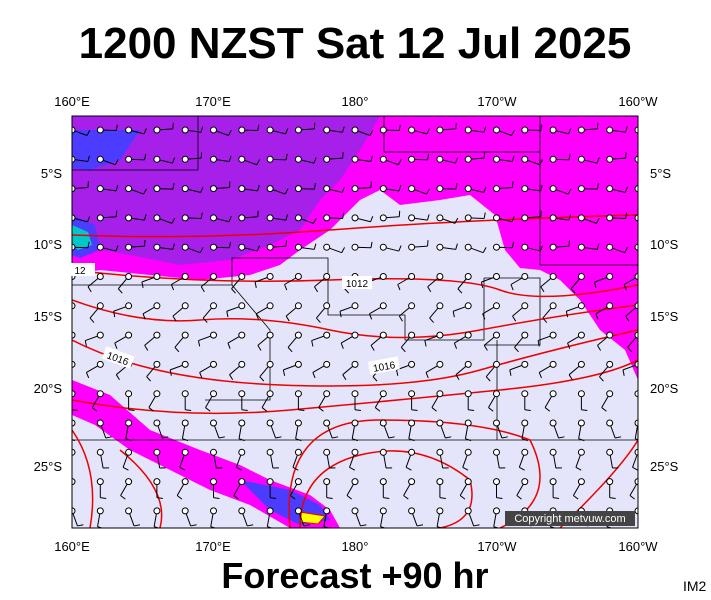 Image resolution: width=711 pixels, height=600 pixels. Describe the element at coordinates (664, 316) in the screenshot. I see `lat-label-right: 15°S` at that location.